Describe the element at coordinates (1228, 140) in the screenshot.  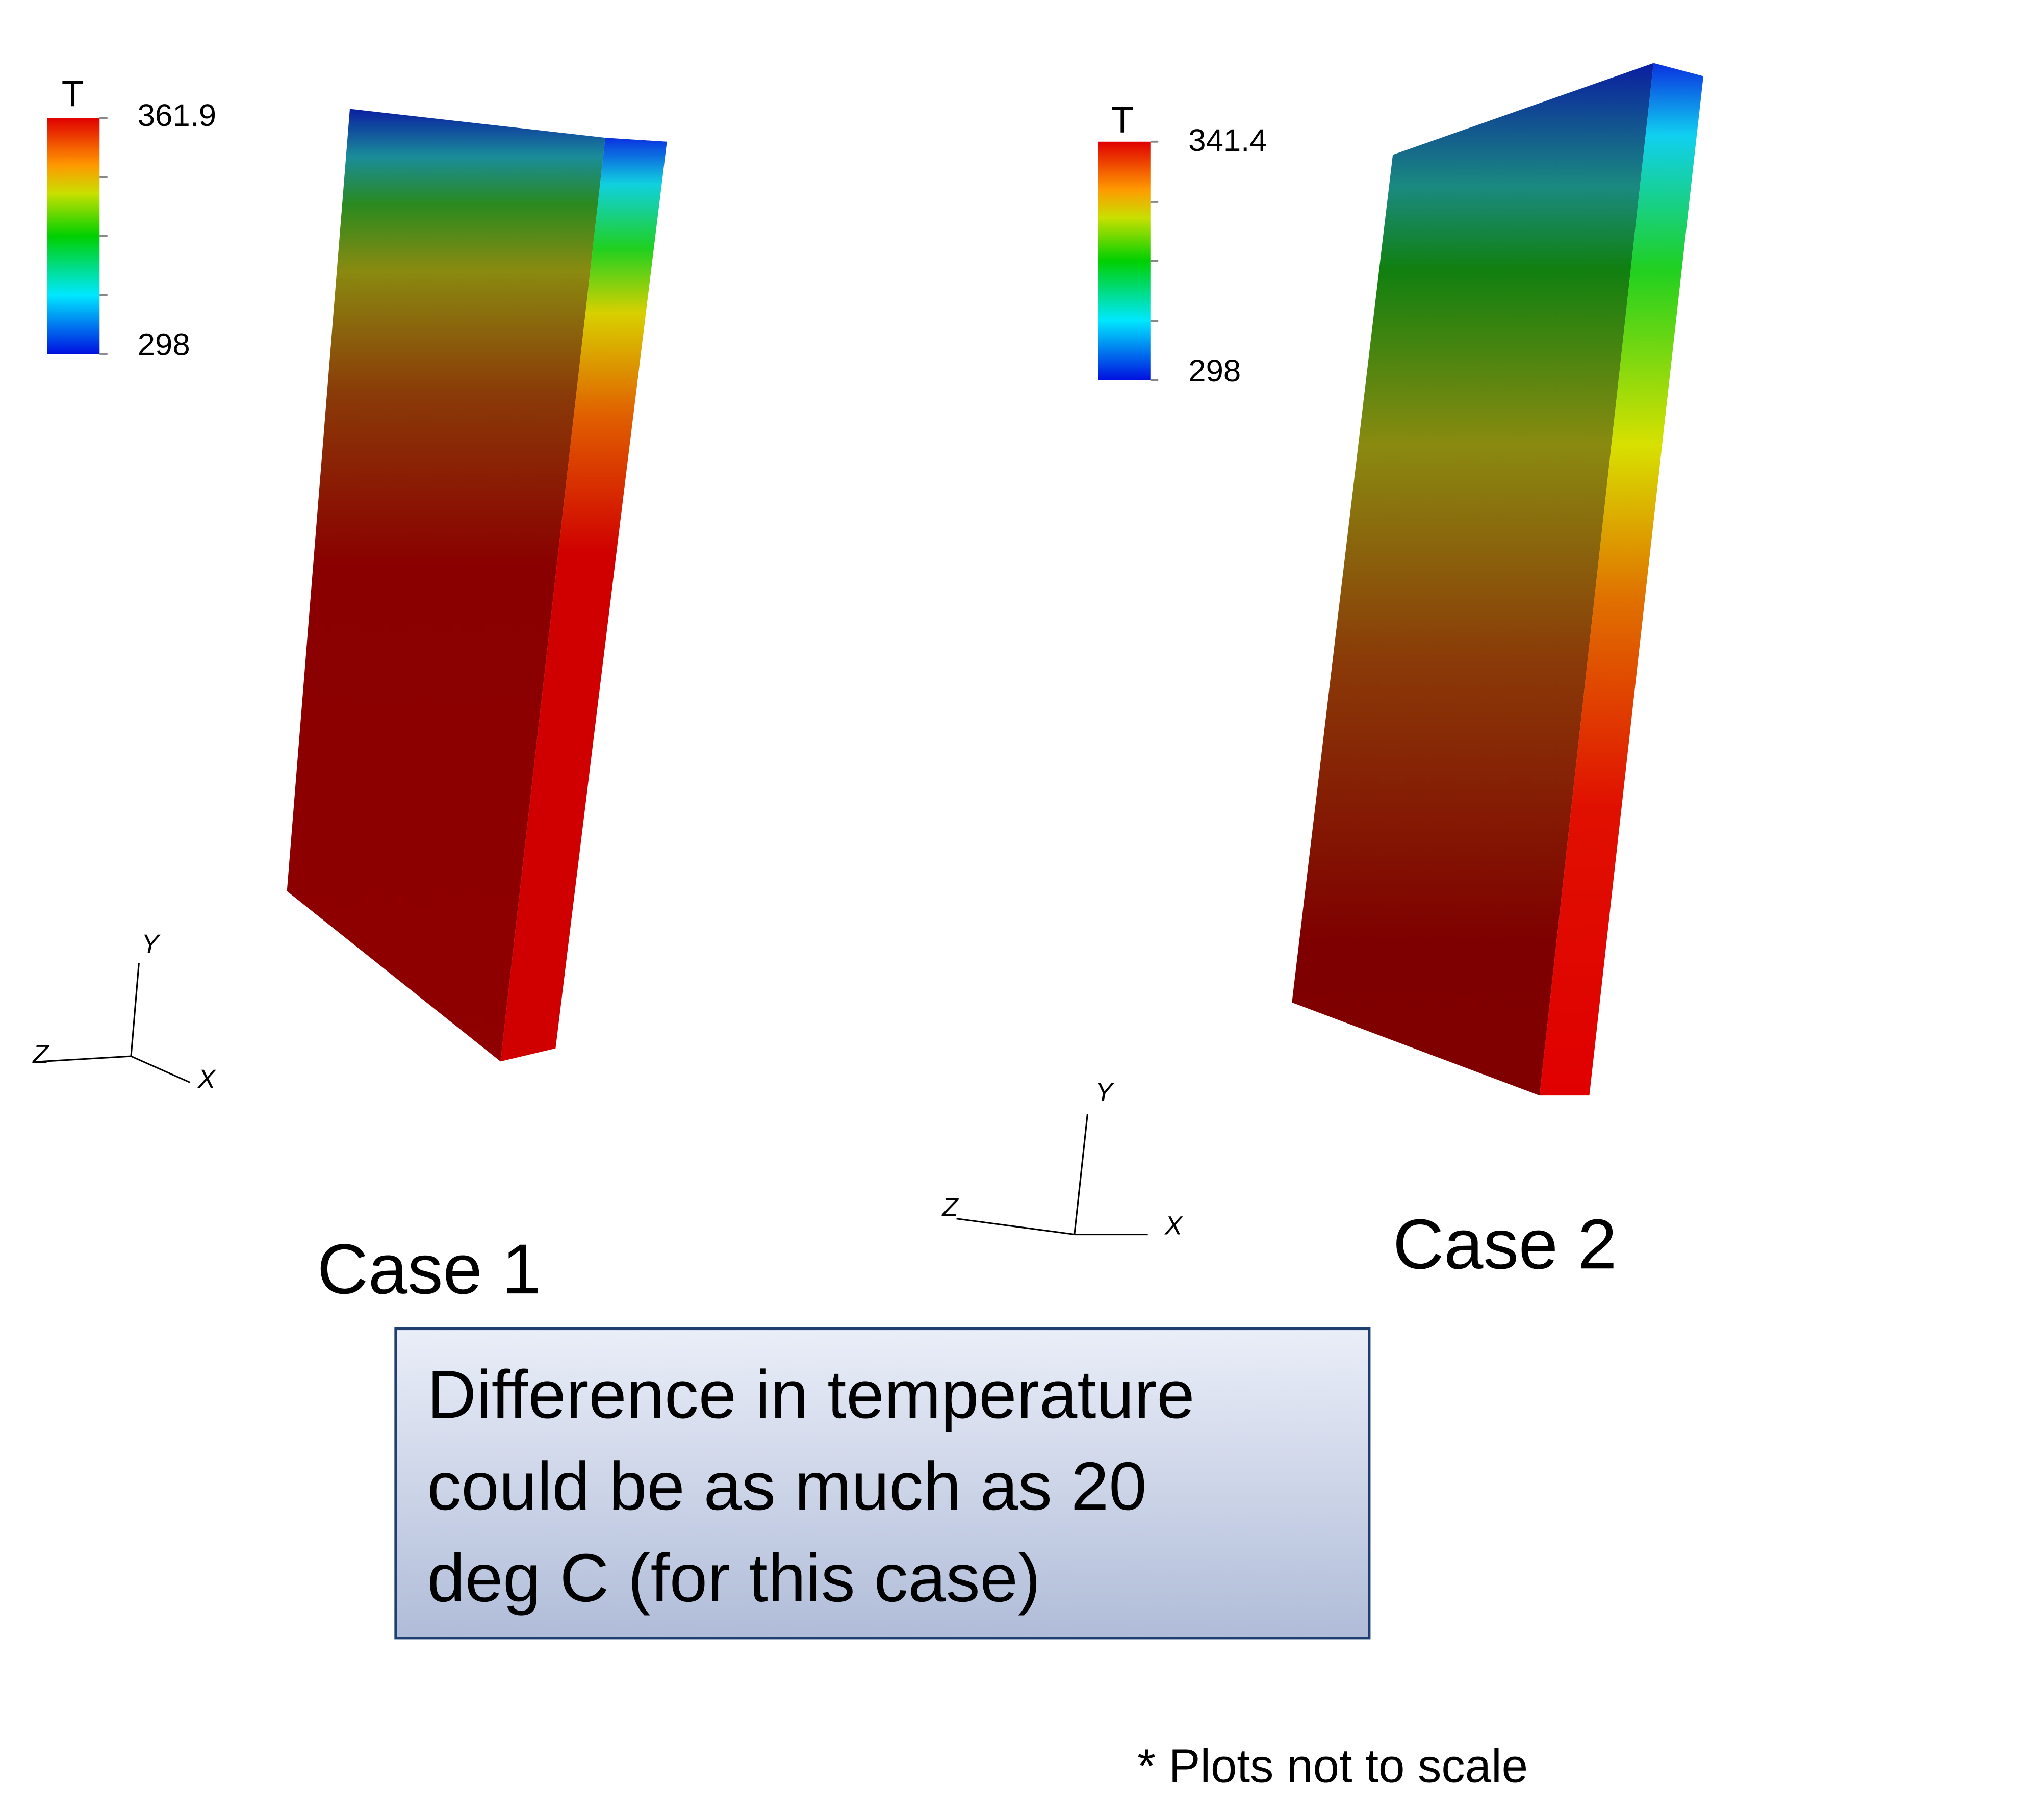
I see `legend-max: 341.4` at that location.